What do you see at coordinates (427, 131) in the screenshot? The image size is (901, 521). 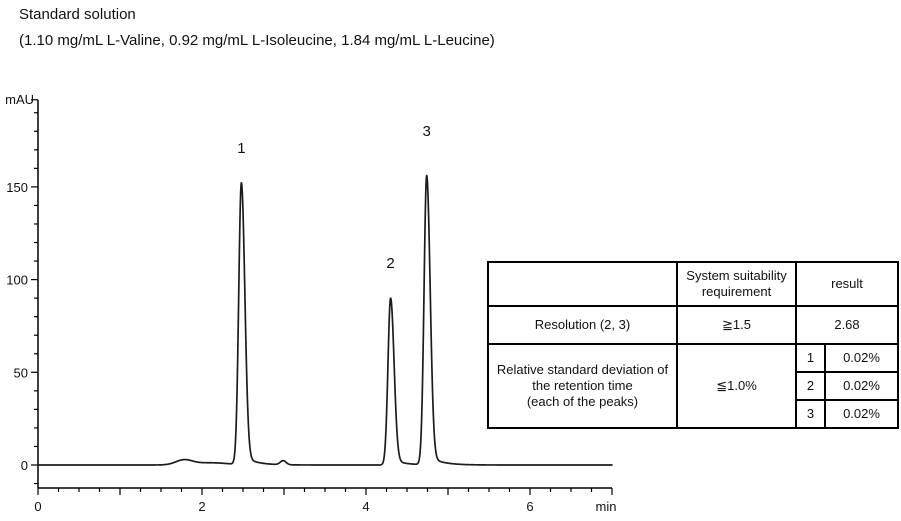 I see `peak-label-3: 3` at bounding box center [427, 131].